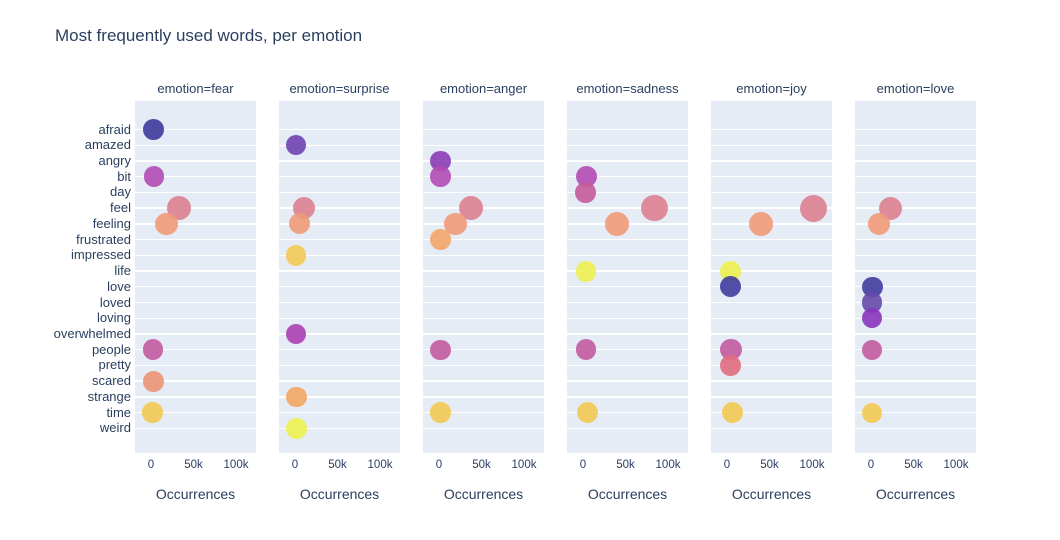 This screenshot has height=540, width=1060. Describe the element at coordinates (120, 208) in the screenshot. I see `y-axis-label-feel: feel` at that location.